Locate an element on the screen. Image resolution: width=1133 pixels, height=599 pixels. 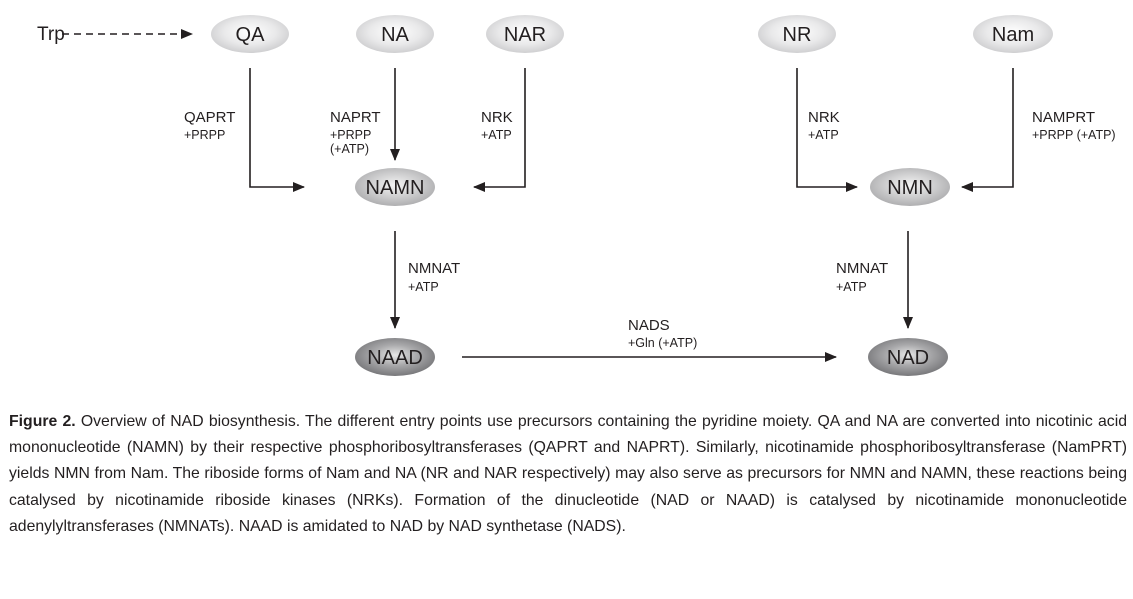
enzyme-nmnat-left: NMNAT is located at coordinates (434, 268).